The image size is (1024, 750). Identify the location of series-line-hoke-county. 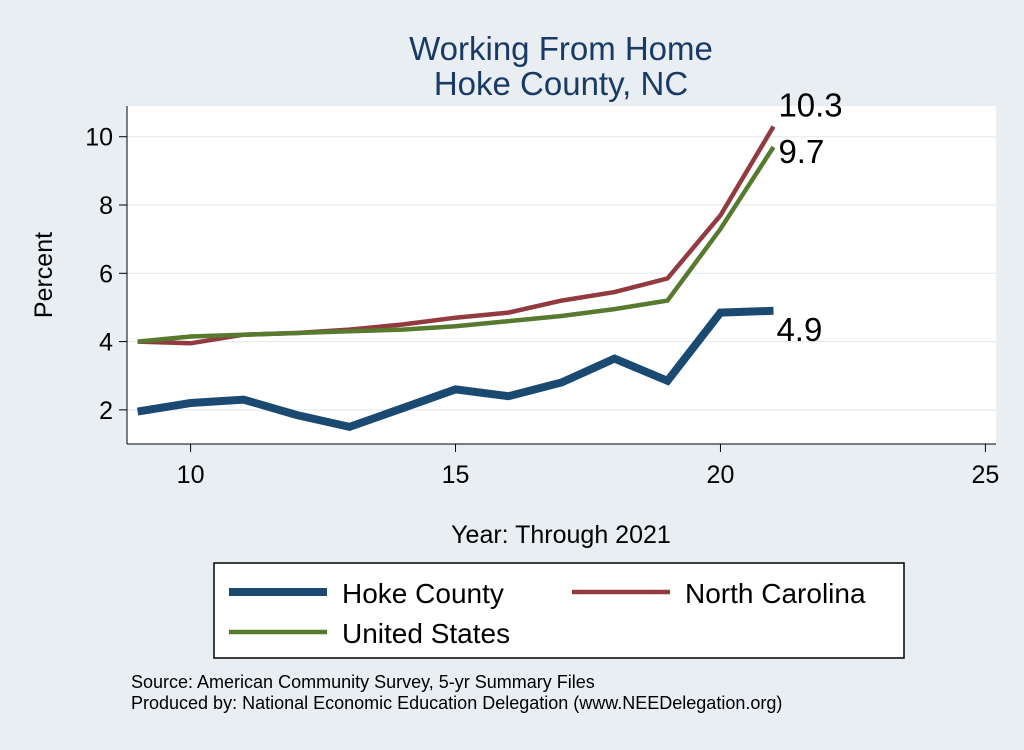
(455, 369).